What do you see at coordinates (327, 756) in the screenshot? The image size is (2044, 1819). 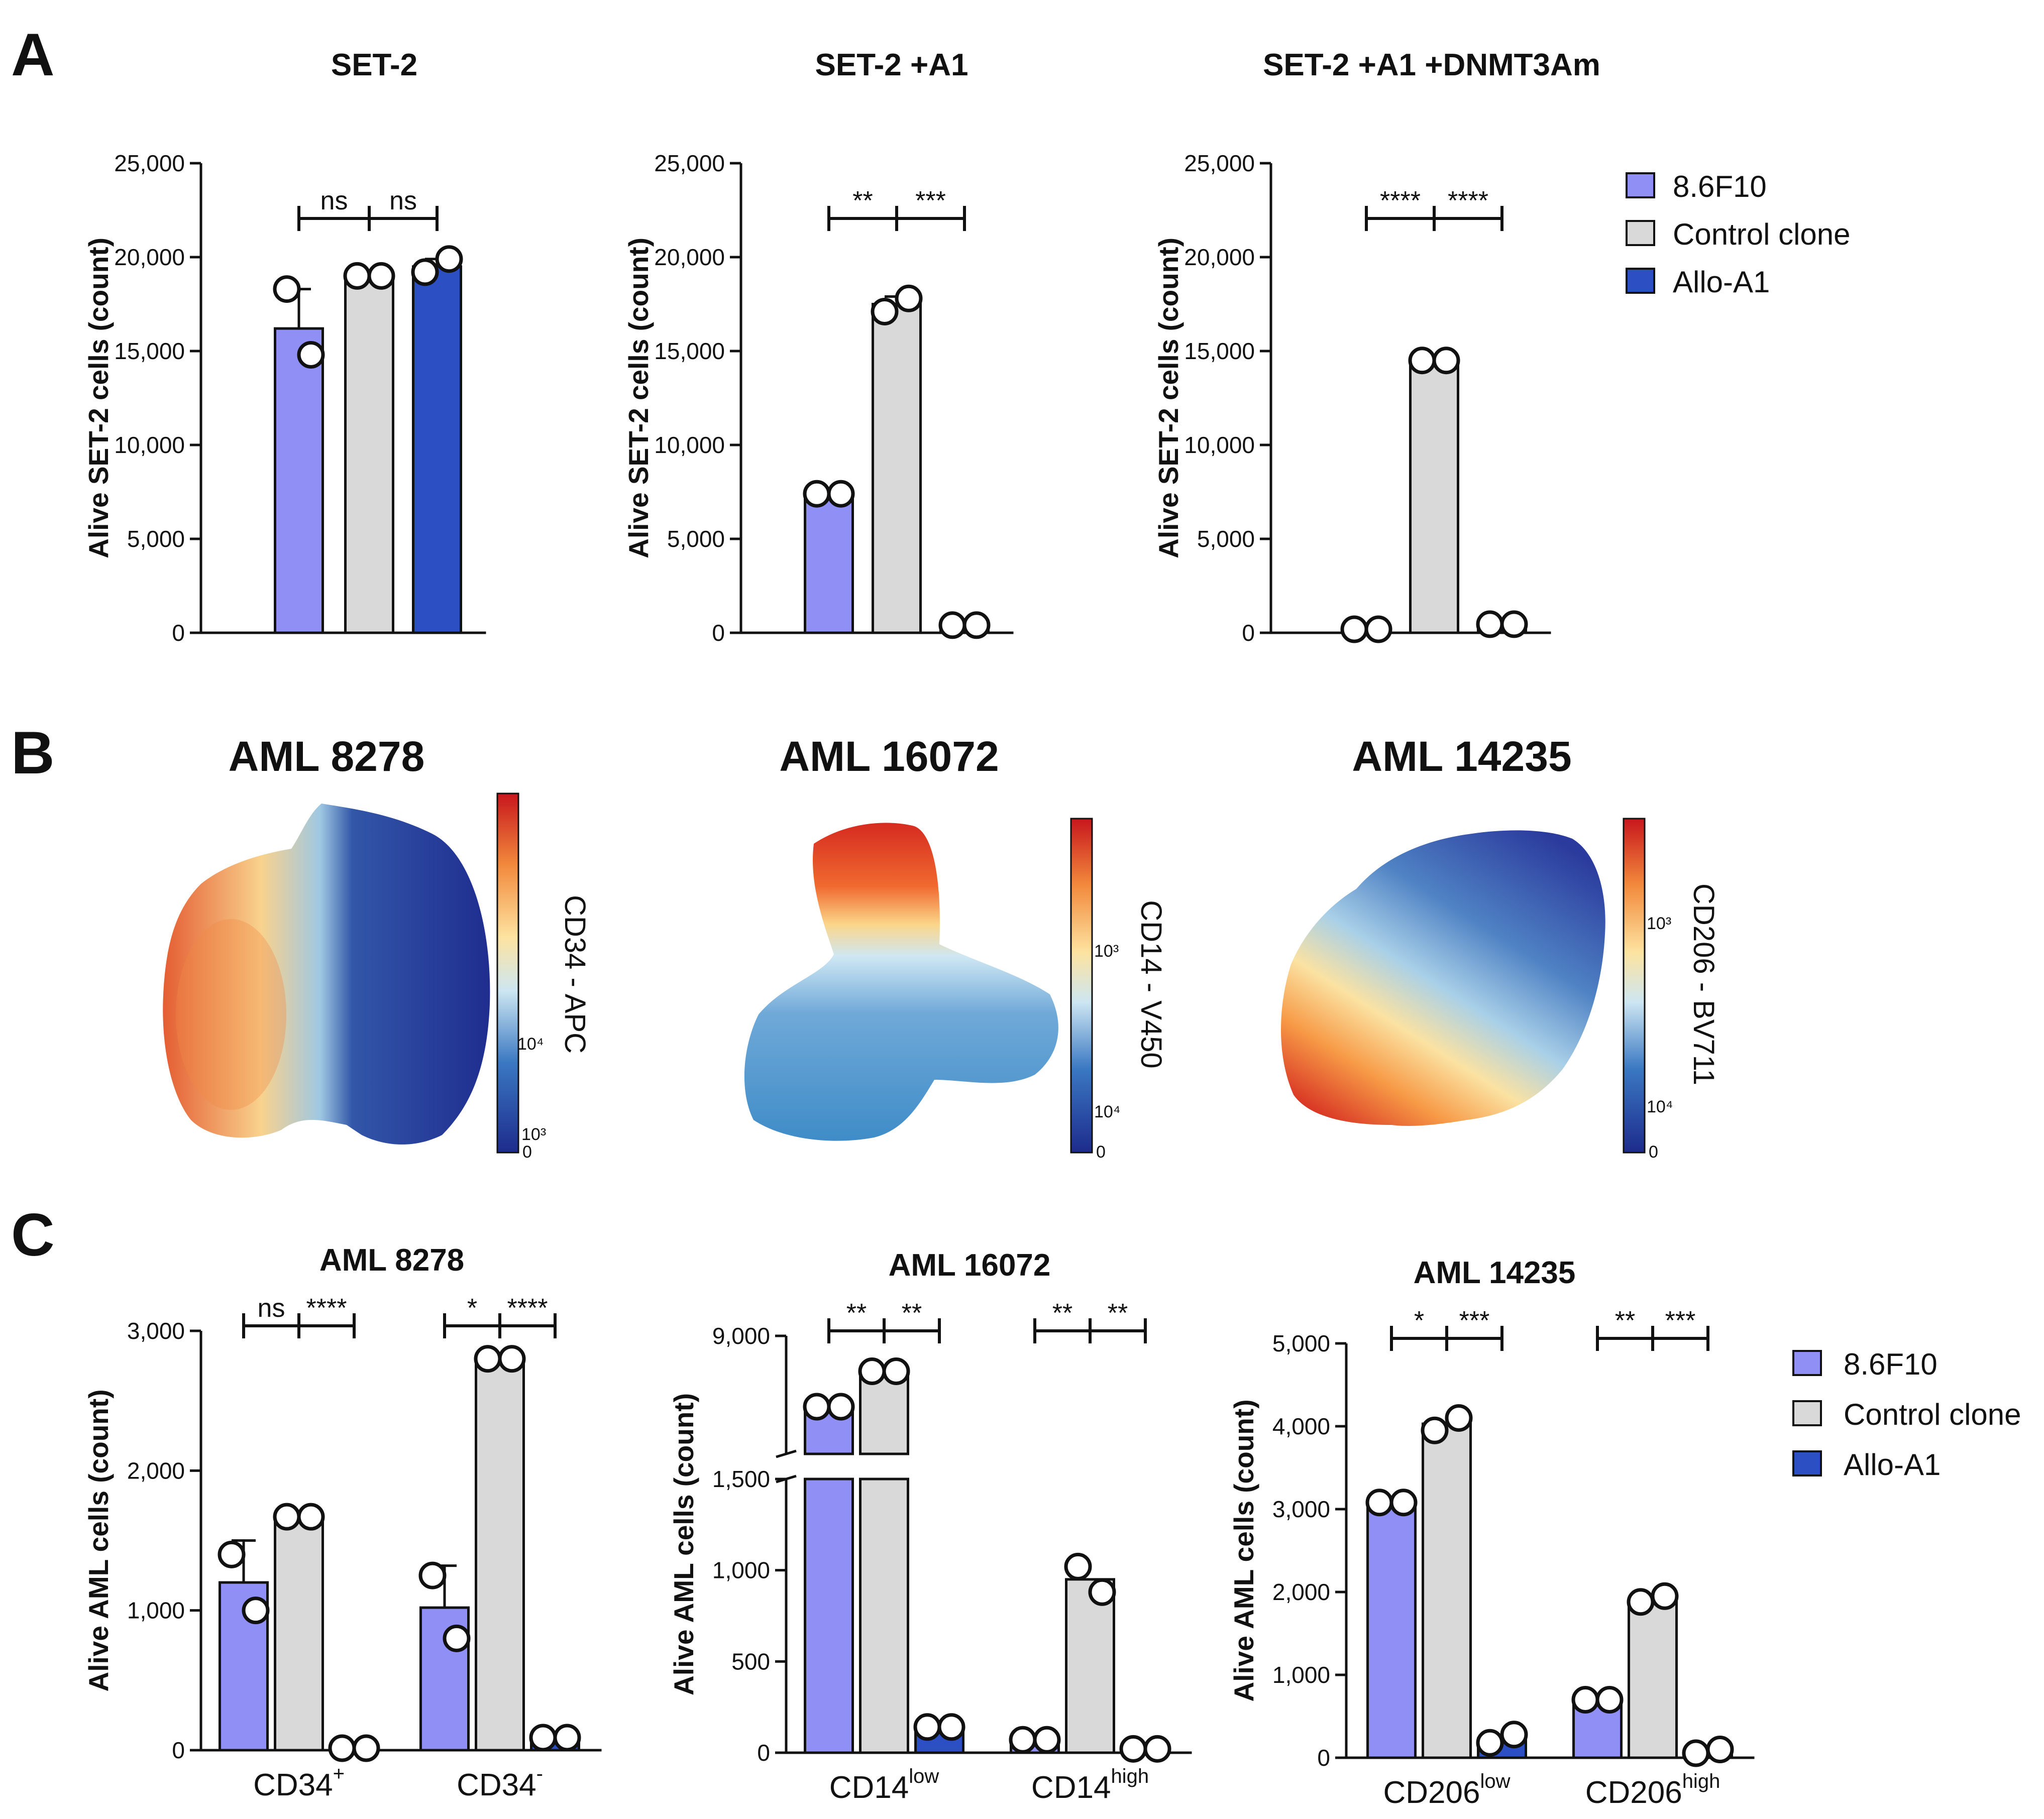 I see `umap-title: AML 8278` at bounding box center [327, 756].